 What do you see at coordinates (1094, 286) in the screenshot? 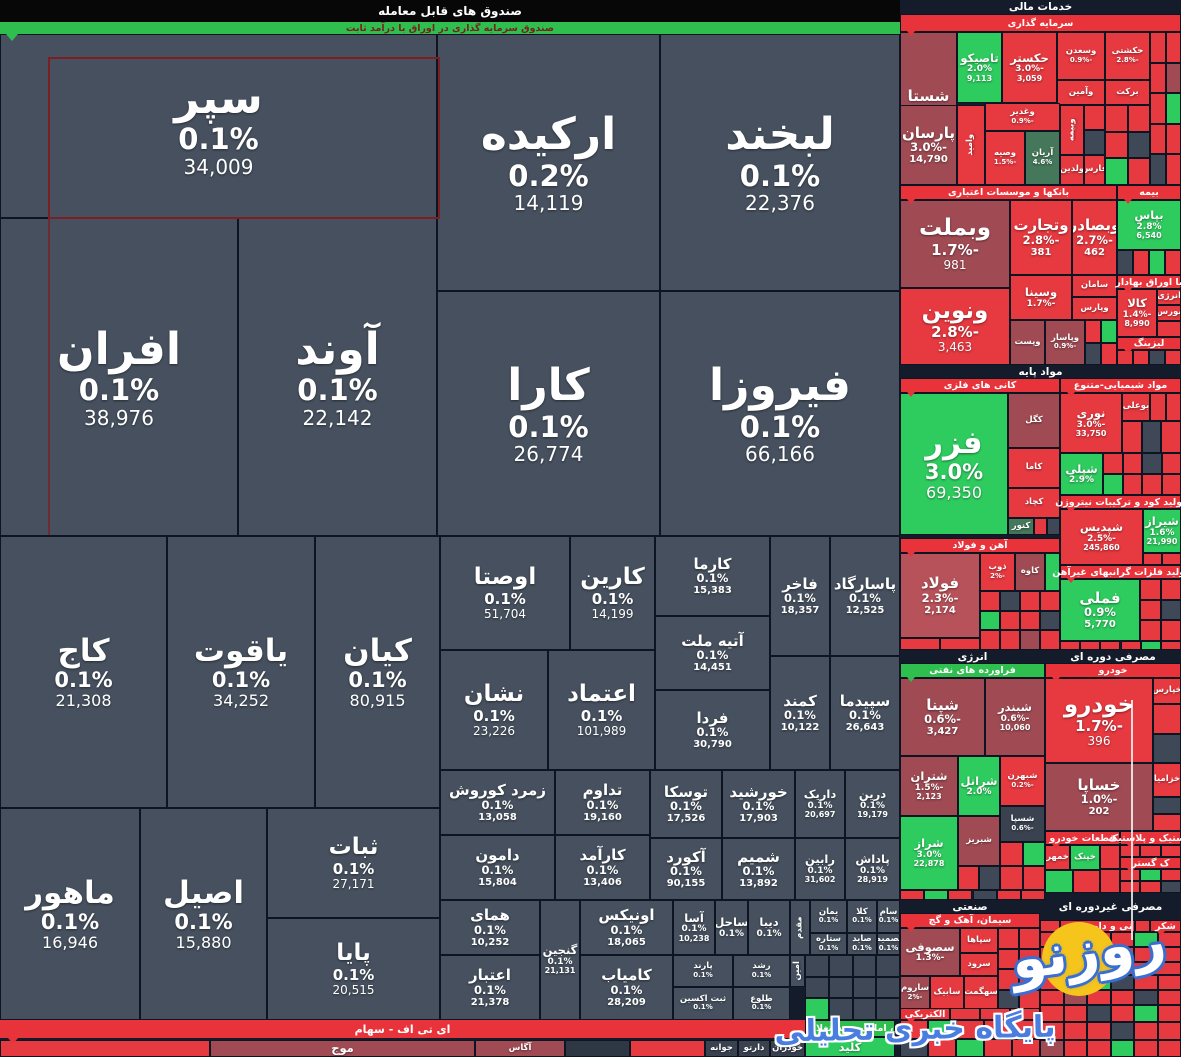
I see `tile-سامان: سامان` at bounding box center [1094, 286].